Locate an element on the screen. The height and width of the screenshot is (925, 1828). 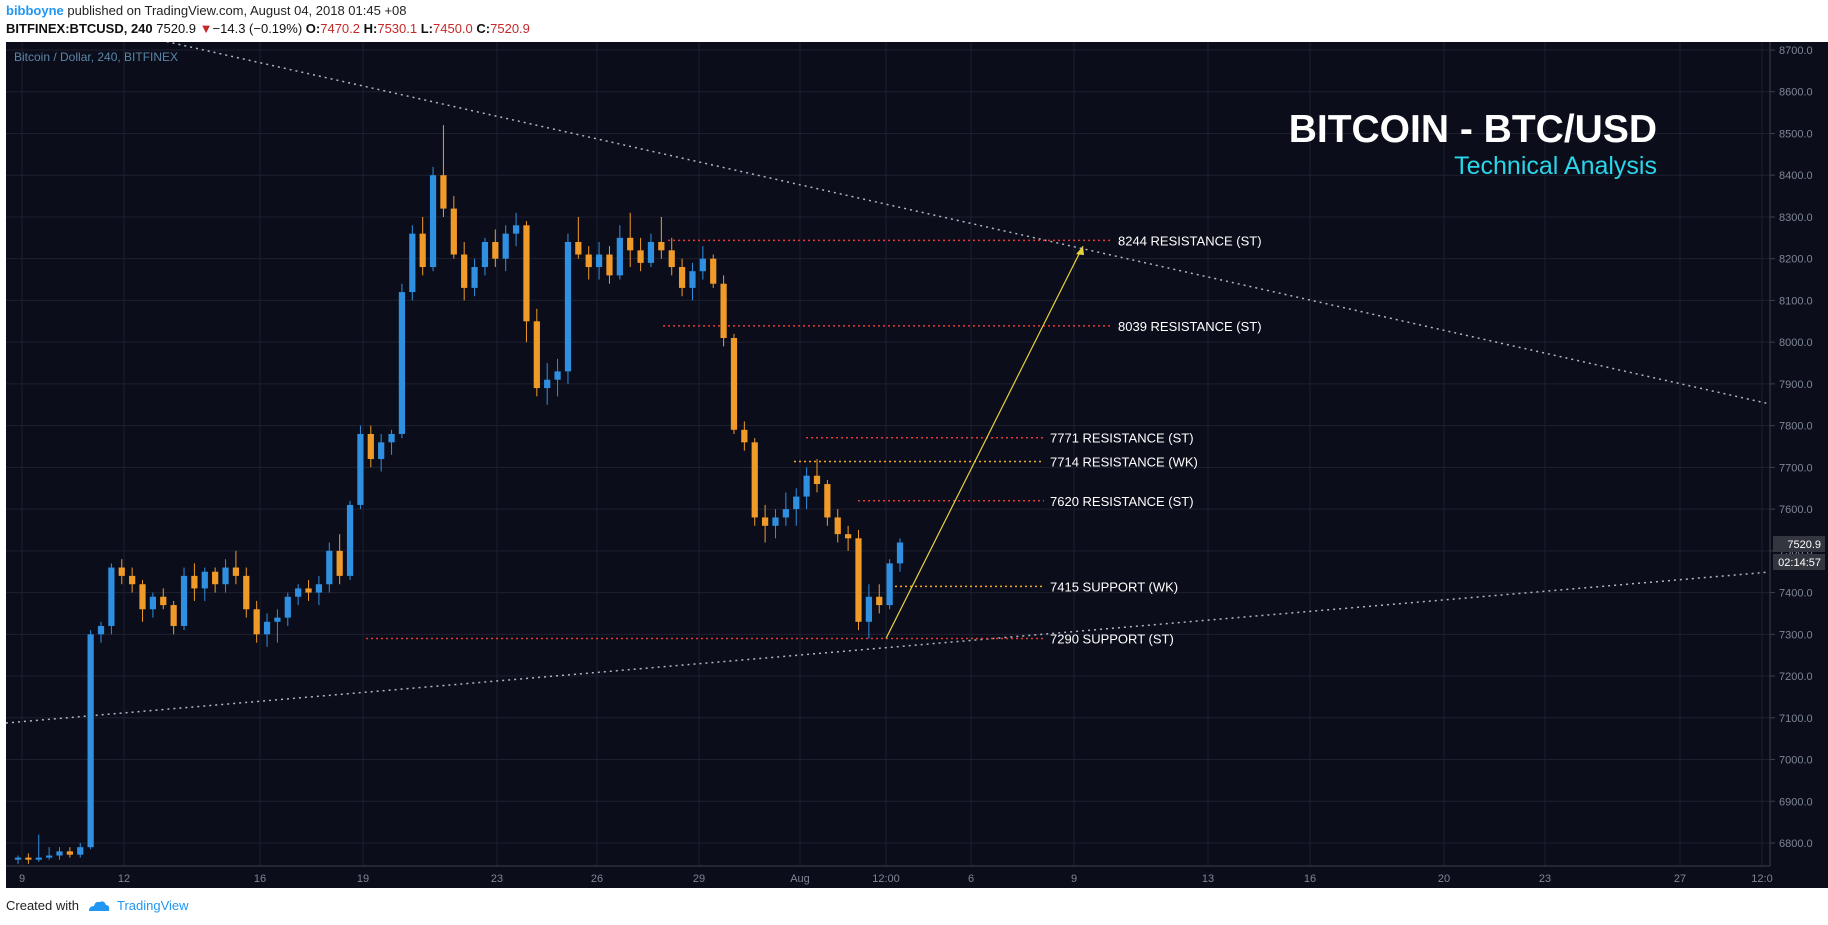
y-tick-label: 7100.0 is located at coordinates (1796, 719).